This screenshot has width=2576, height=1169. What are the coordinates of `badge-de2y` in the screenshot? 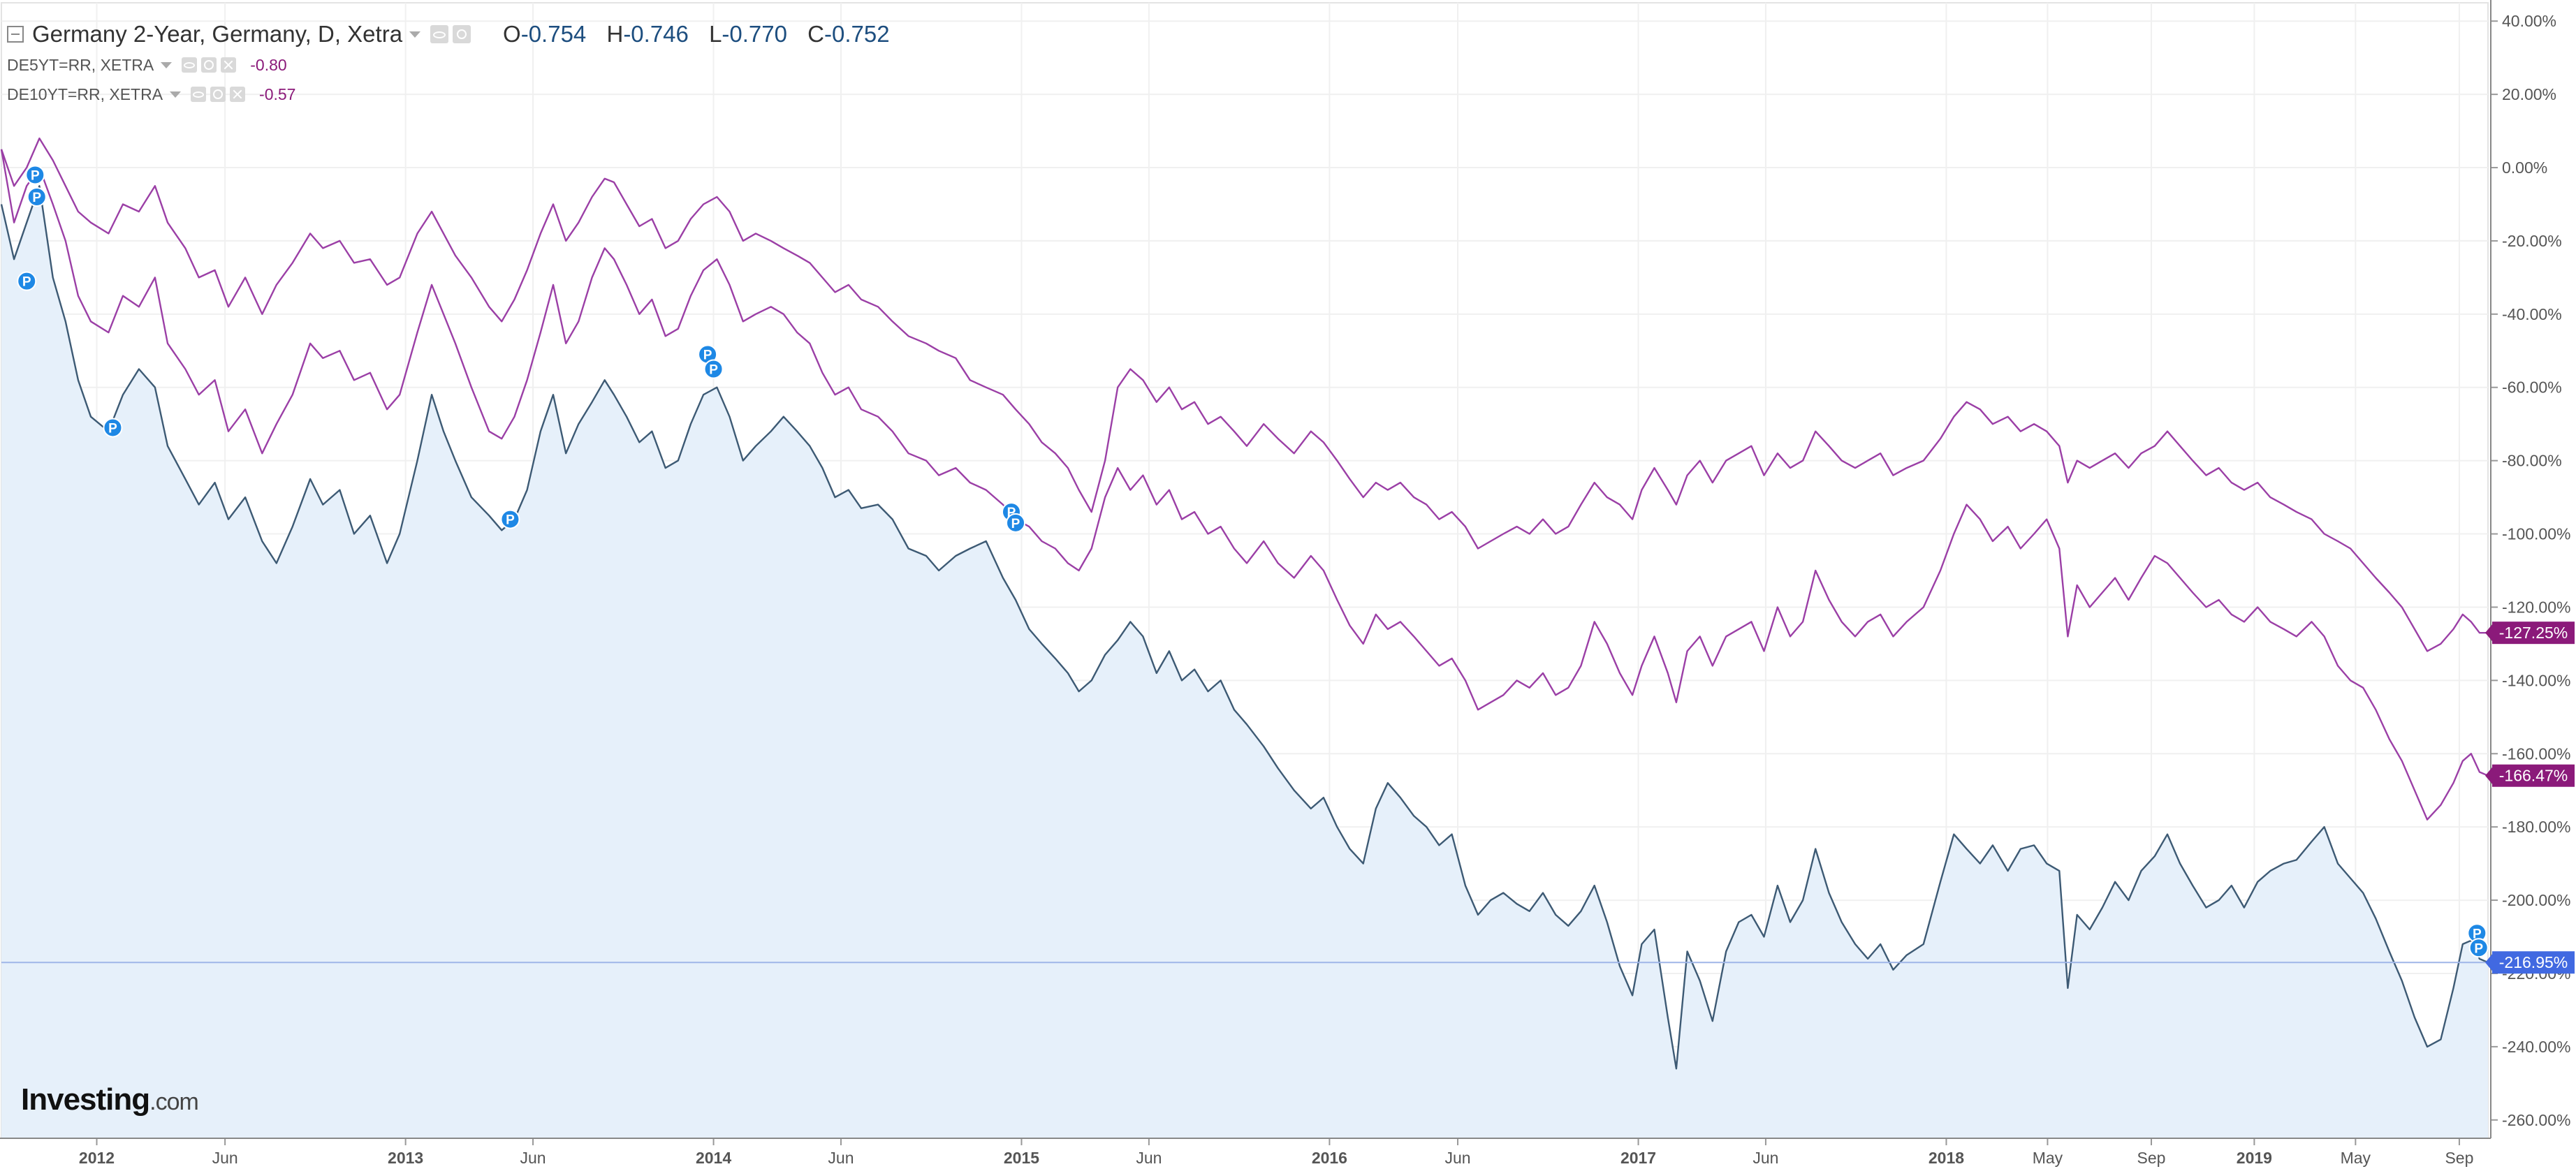 It's located at (2533, 962).